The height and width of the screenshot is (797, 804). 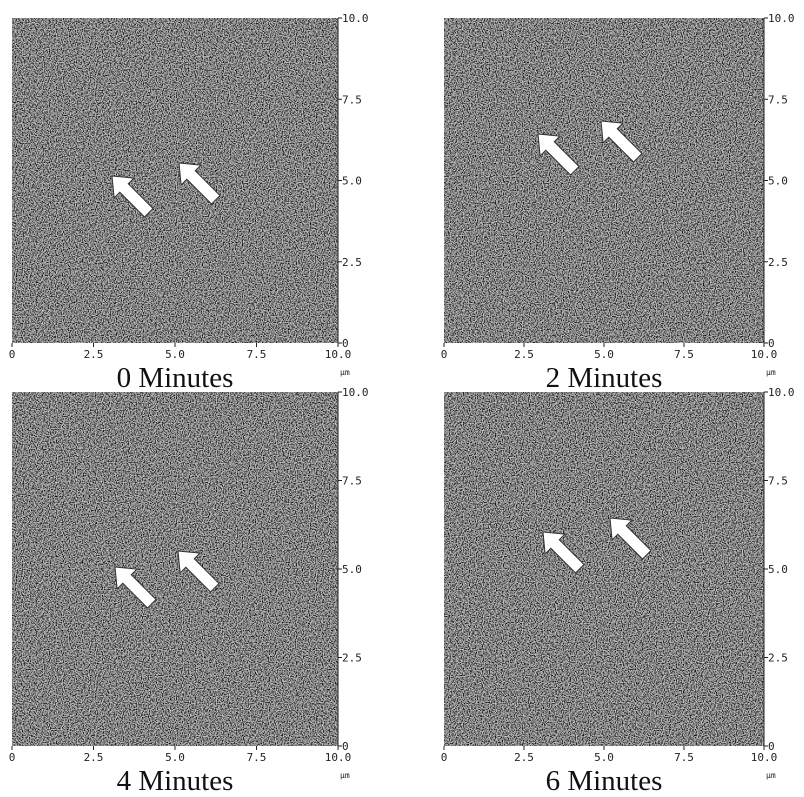 I want to click on caption: 0 Minutes, so click(x=175, y=378).